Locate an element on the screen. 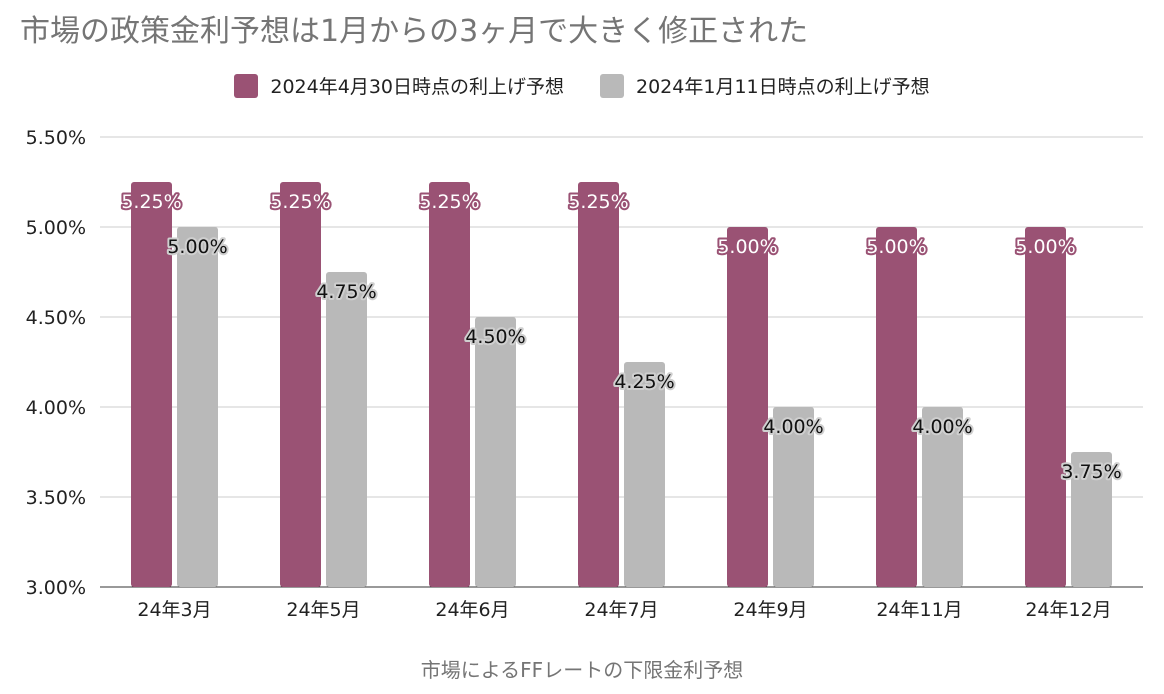  x-tick-label: 24年11月 is located at coordinates (919, 610).